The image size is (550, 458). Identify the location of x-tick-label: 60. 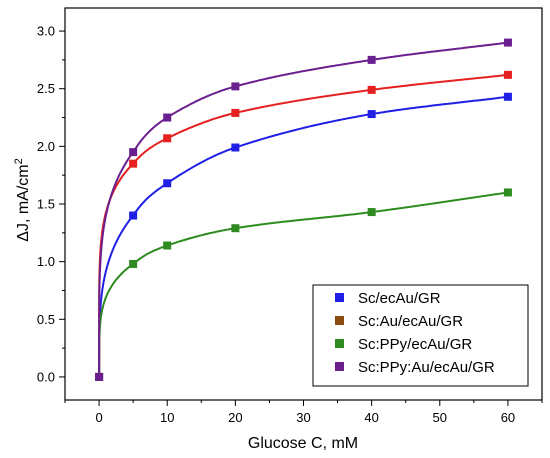
(508, 417).